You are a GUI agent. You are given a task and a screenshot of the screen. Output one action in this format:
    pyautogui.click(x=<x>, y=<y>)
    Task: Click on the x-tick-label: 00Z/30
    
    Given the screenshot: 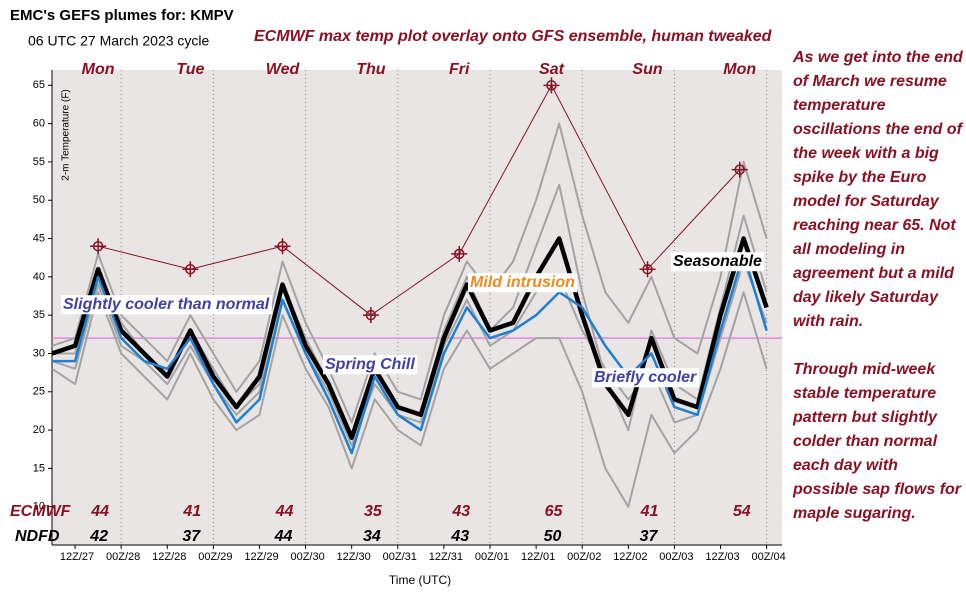 What is the action you would take?
    pyautogui.click(x=307, y=557)
    